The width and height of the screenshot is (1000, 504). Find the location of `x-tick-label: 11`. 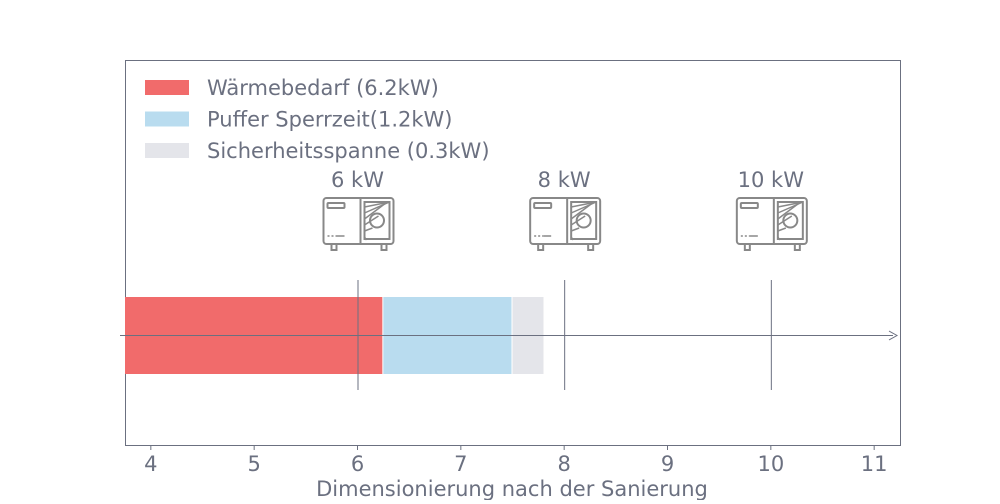

x-tick-label: 11 is located at coordinates (874, 464).